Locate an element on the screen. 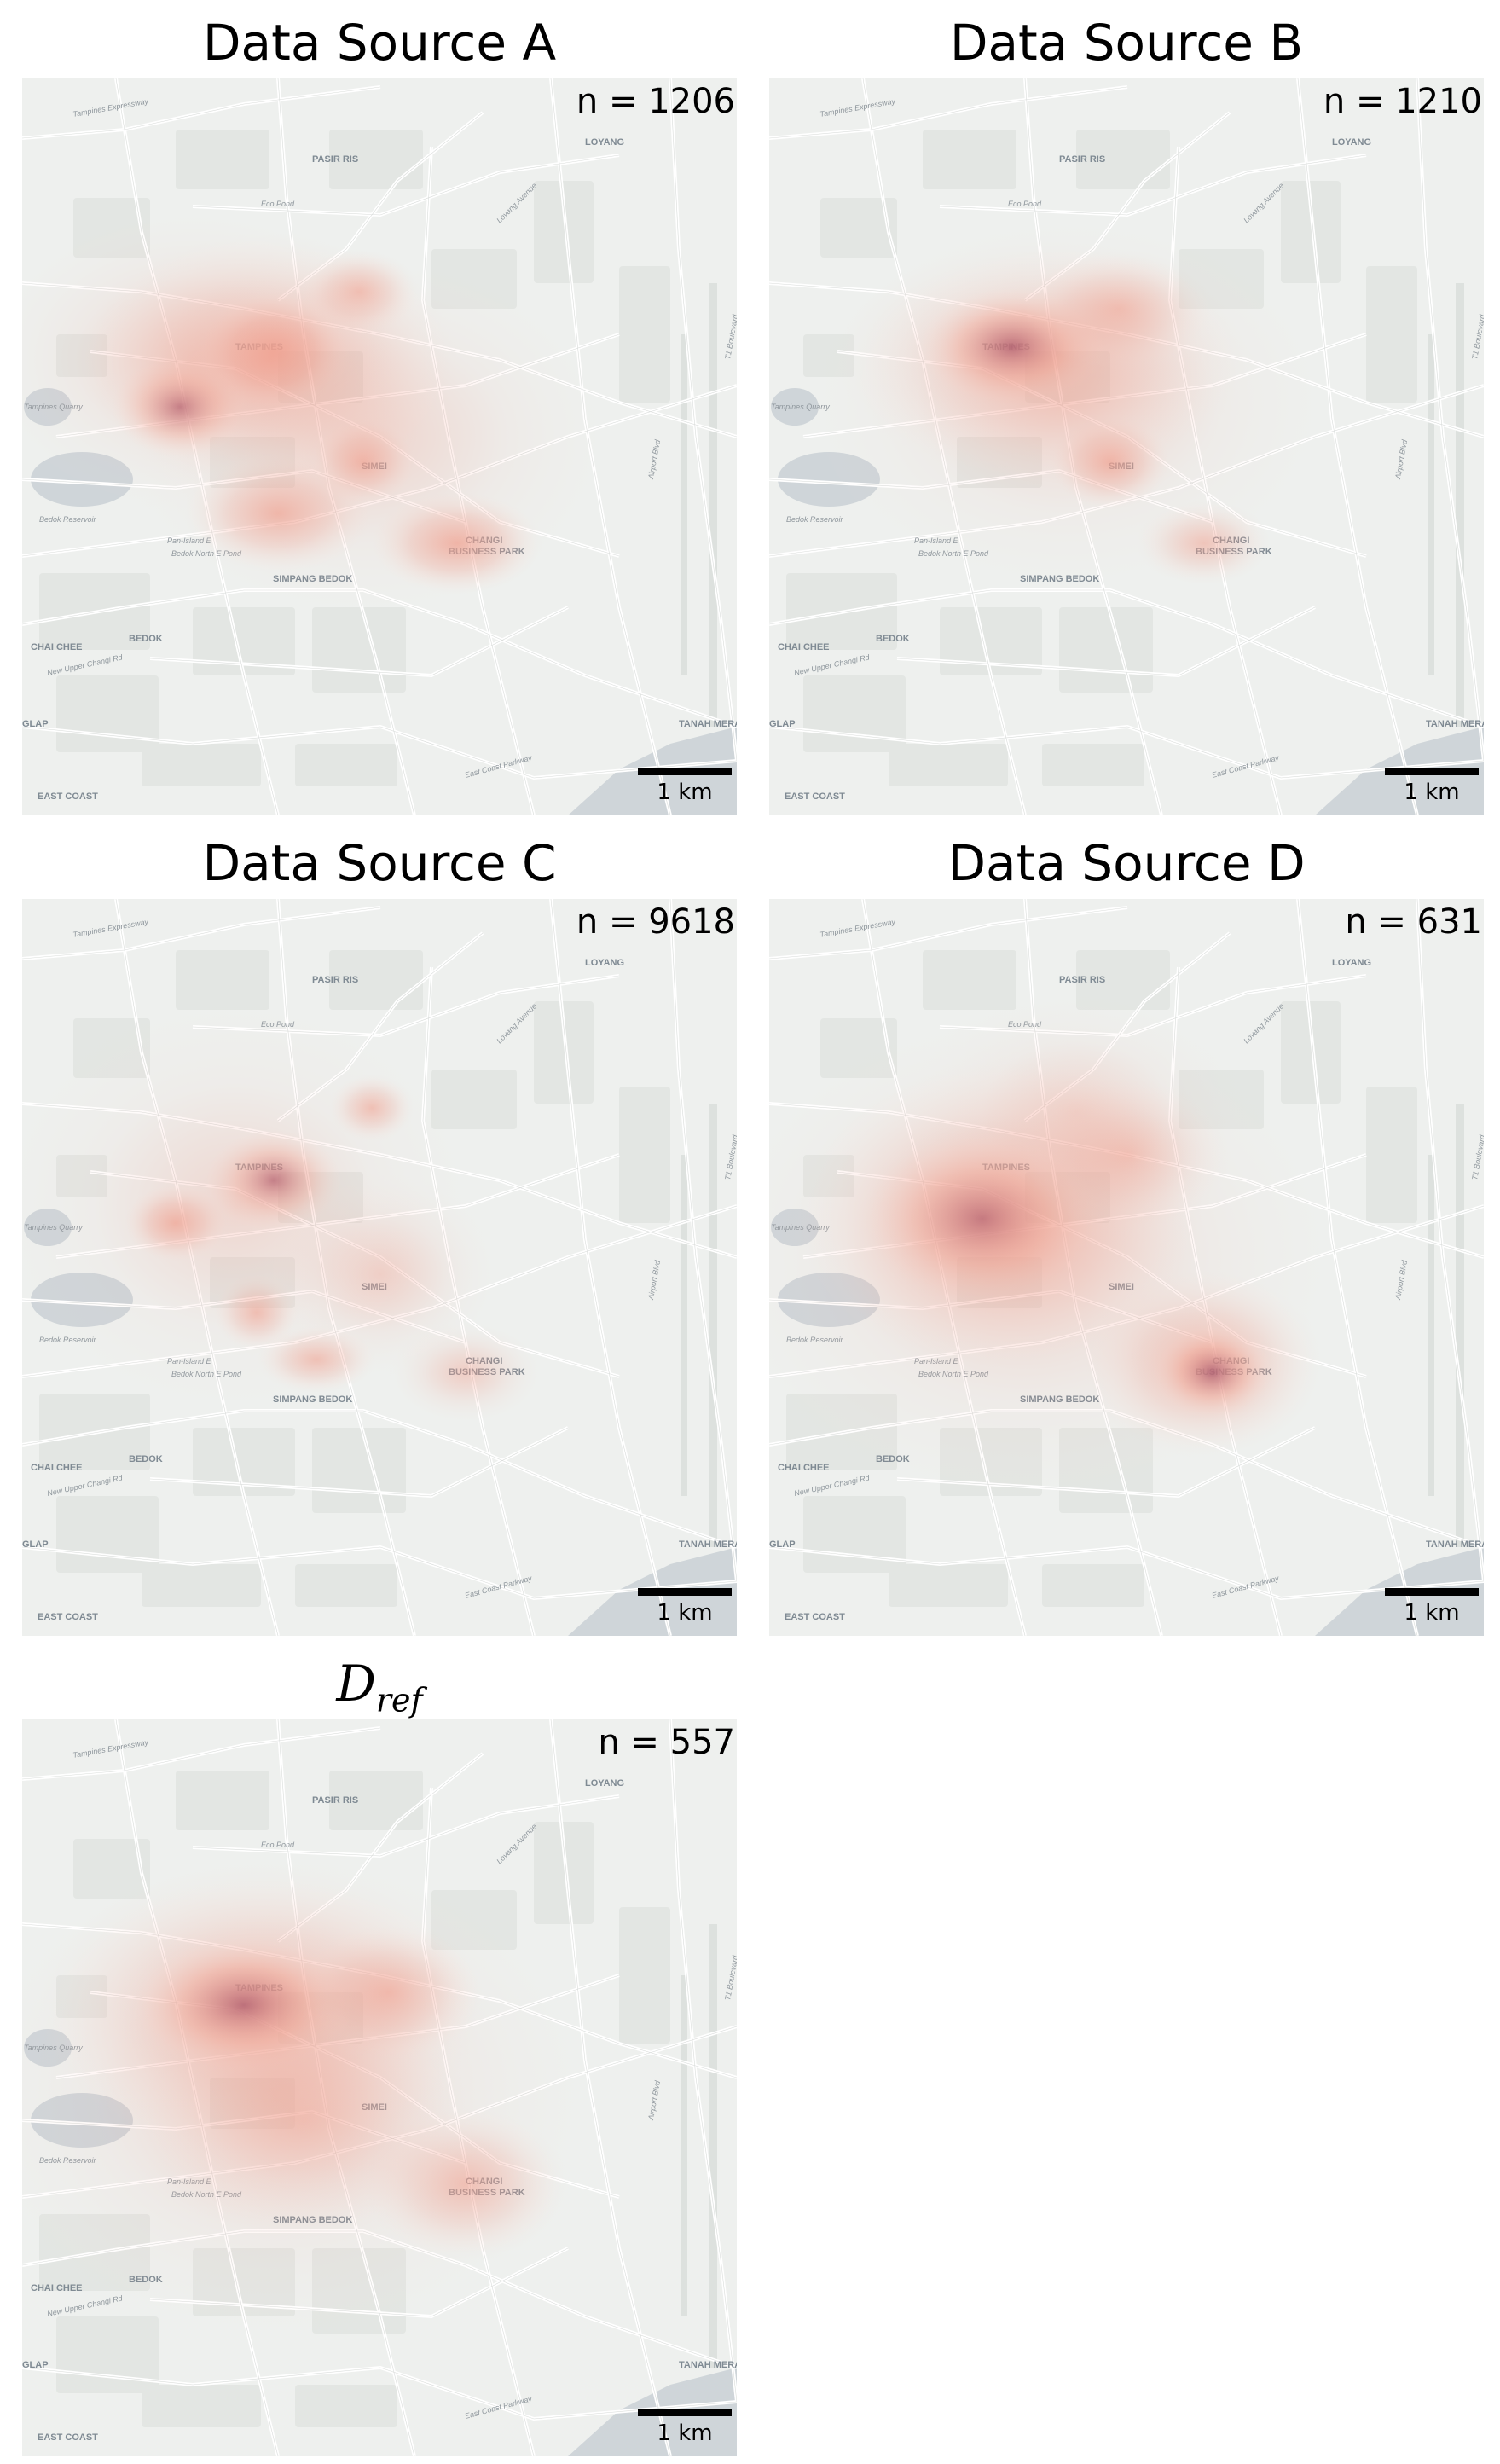 This screenshot has width=1500, height=2464. panel-title-subscript: ref is located at coordinates (399, 1700).